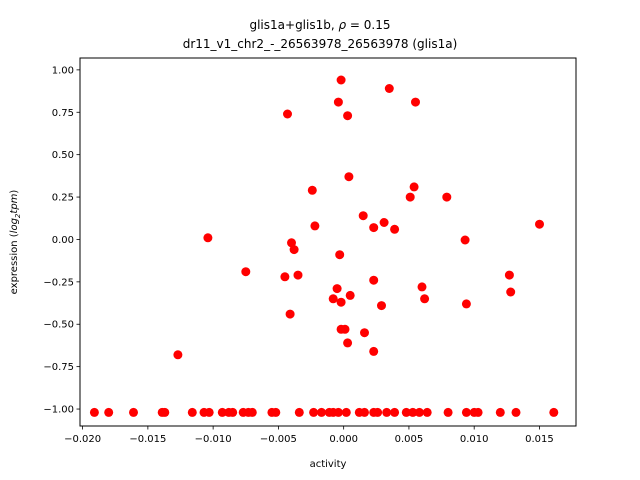 This screenshot has height=480, width=640. Describe the element at coordinates (58, 325) in the screenshot. I see `y-tick-label: −0.50` at that location.